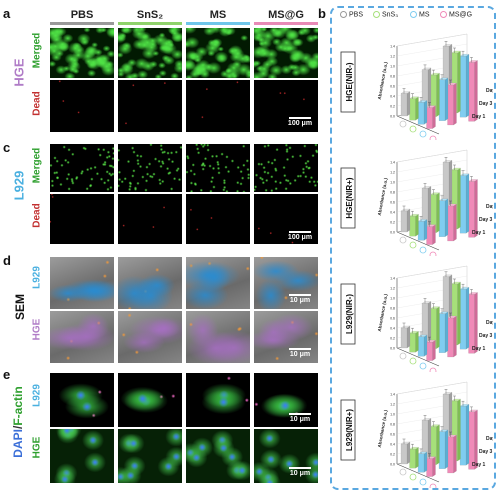 This screenshot has width=500, height=494. Describe the element at coordinates (82, 15) in the screenshot. I see `header-pbs: PBS` at that location.